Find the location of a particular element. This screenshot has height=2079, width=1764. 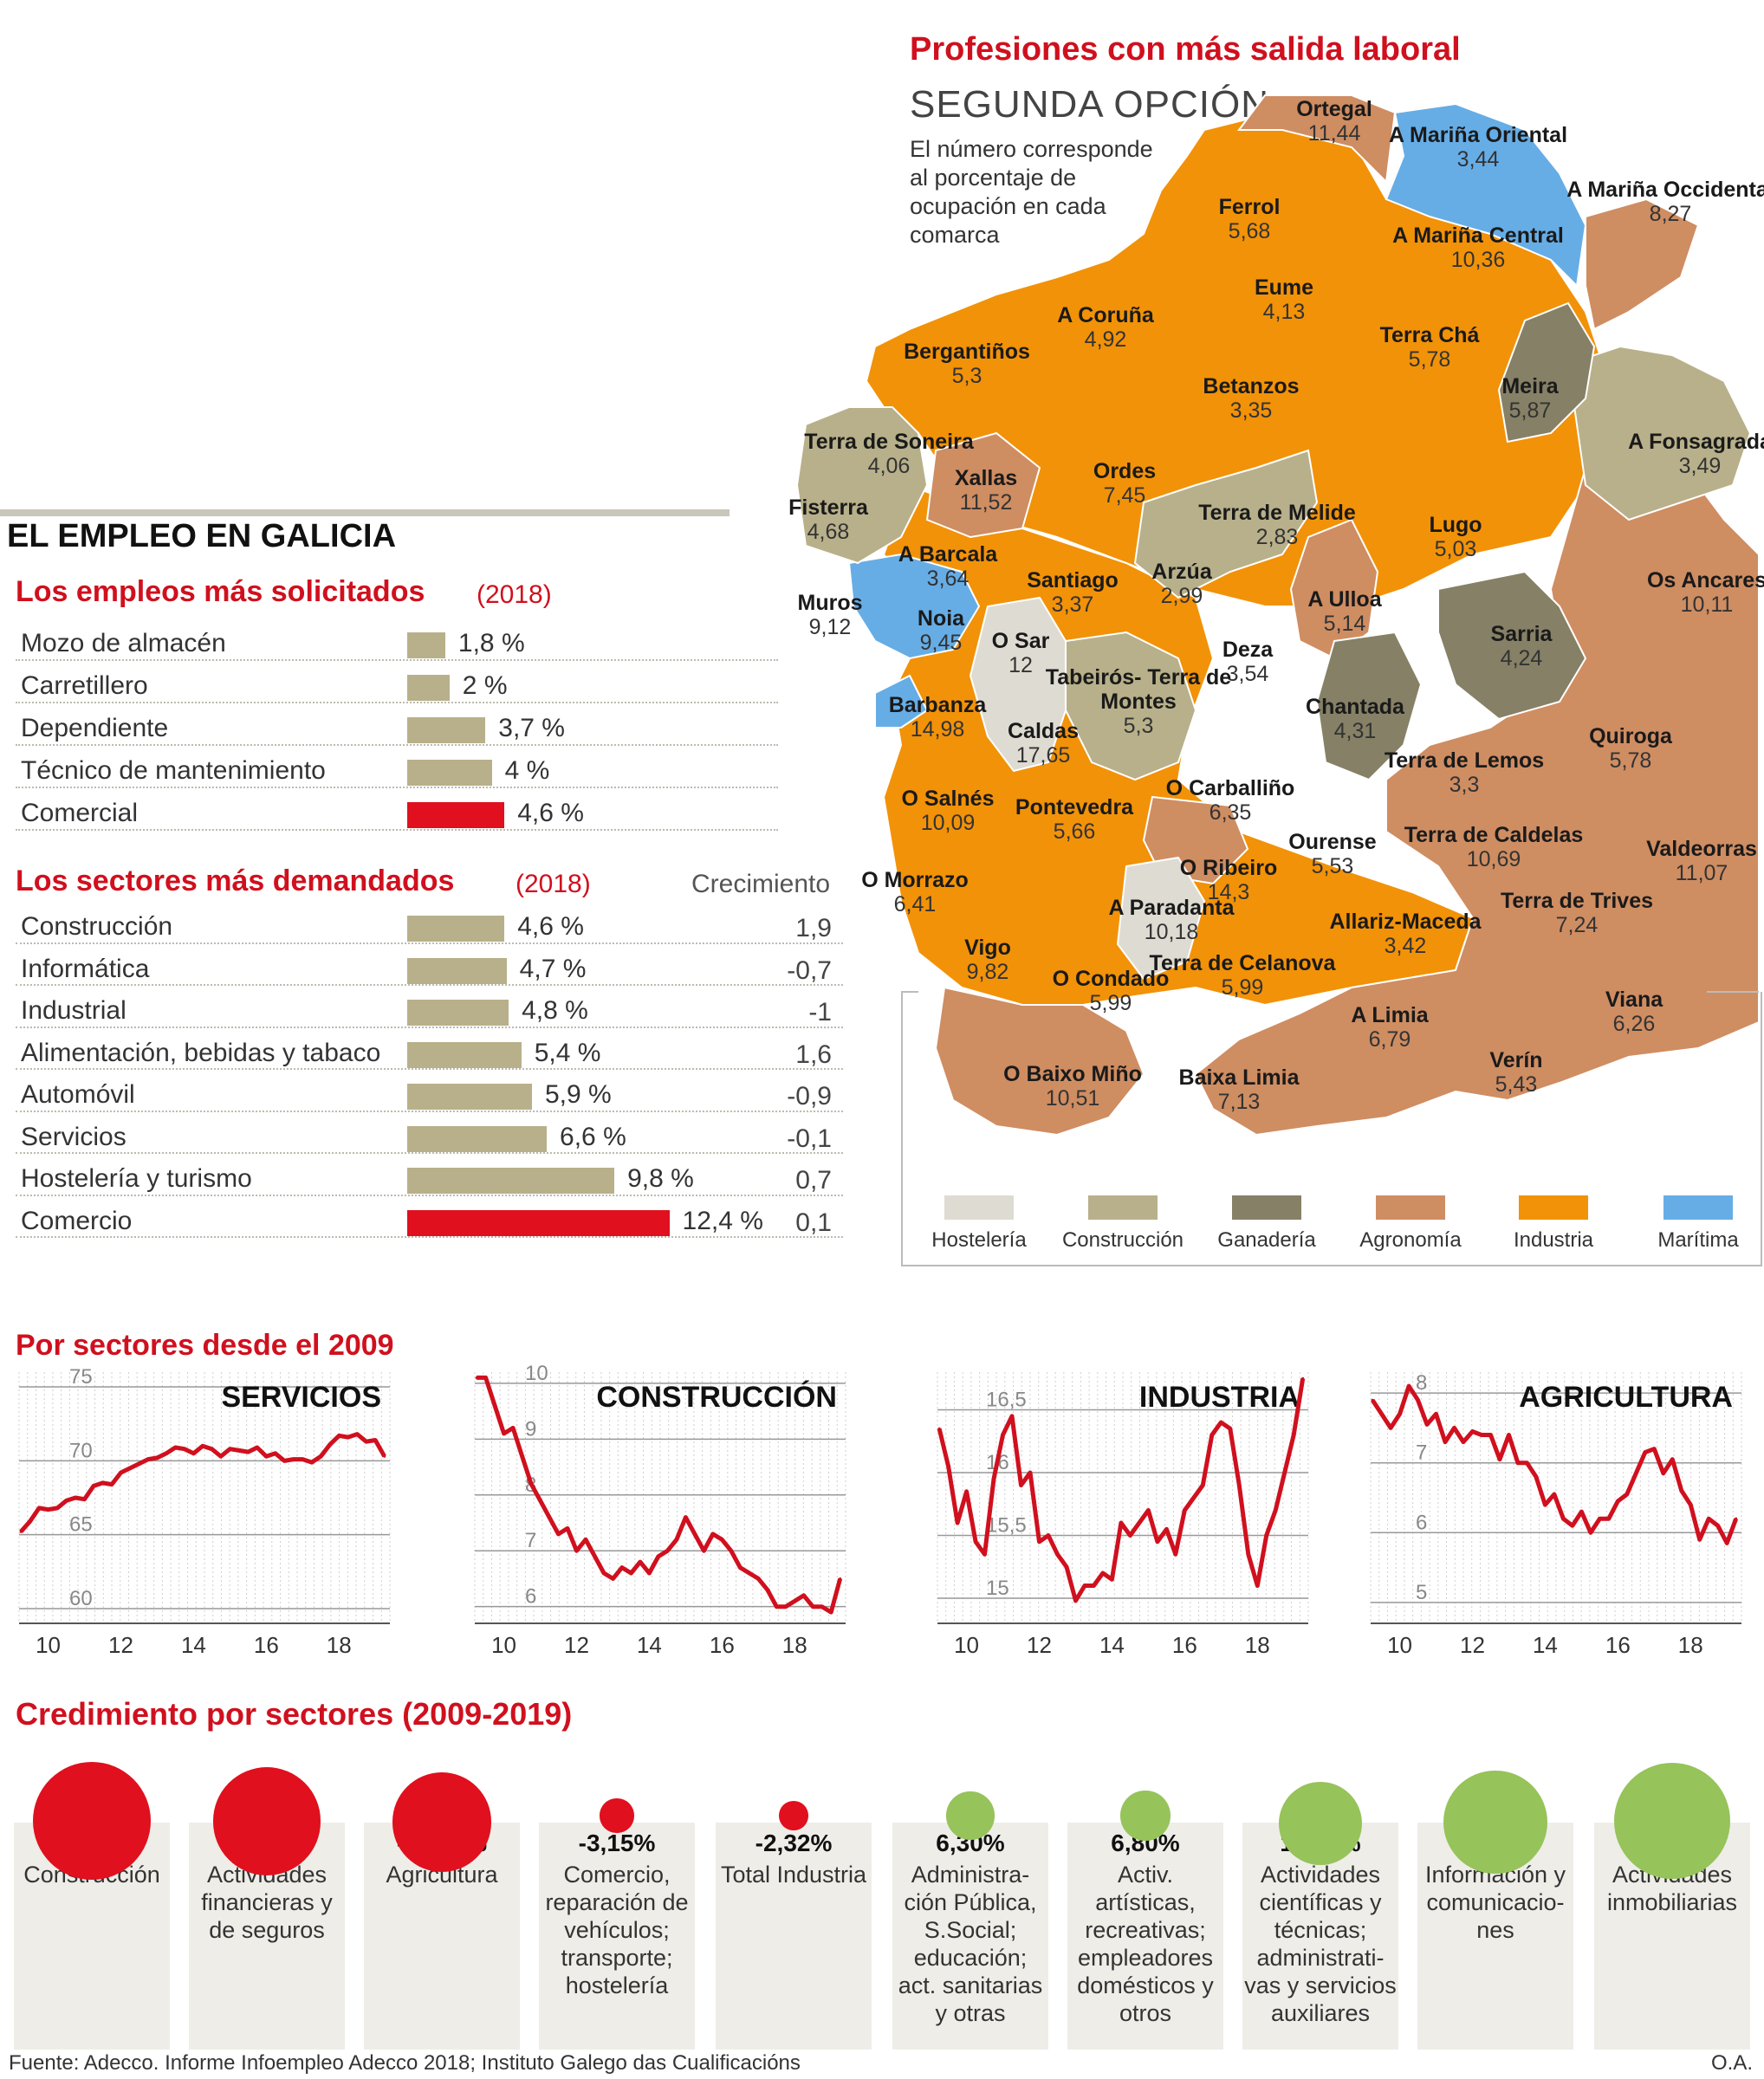

row-label: Comercio is located at coordinates (77, 1220).